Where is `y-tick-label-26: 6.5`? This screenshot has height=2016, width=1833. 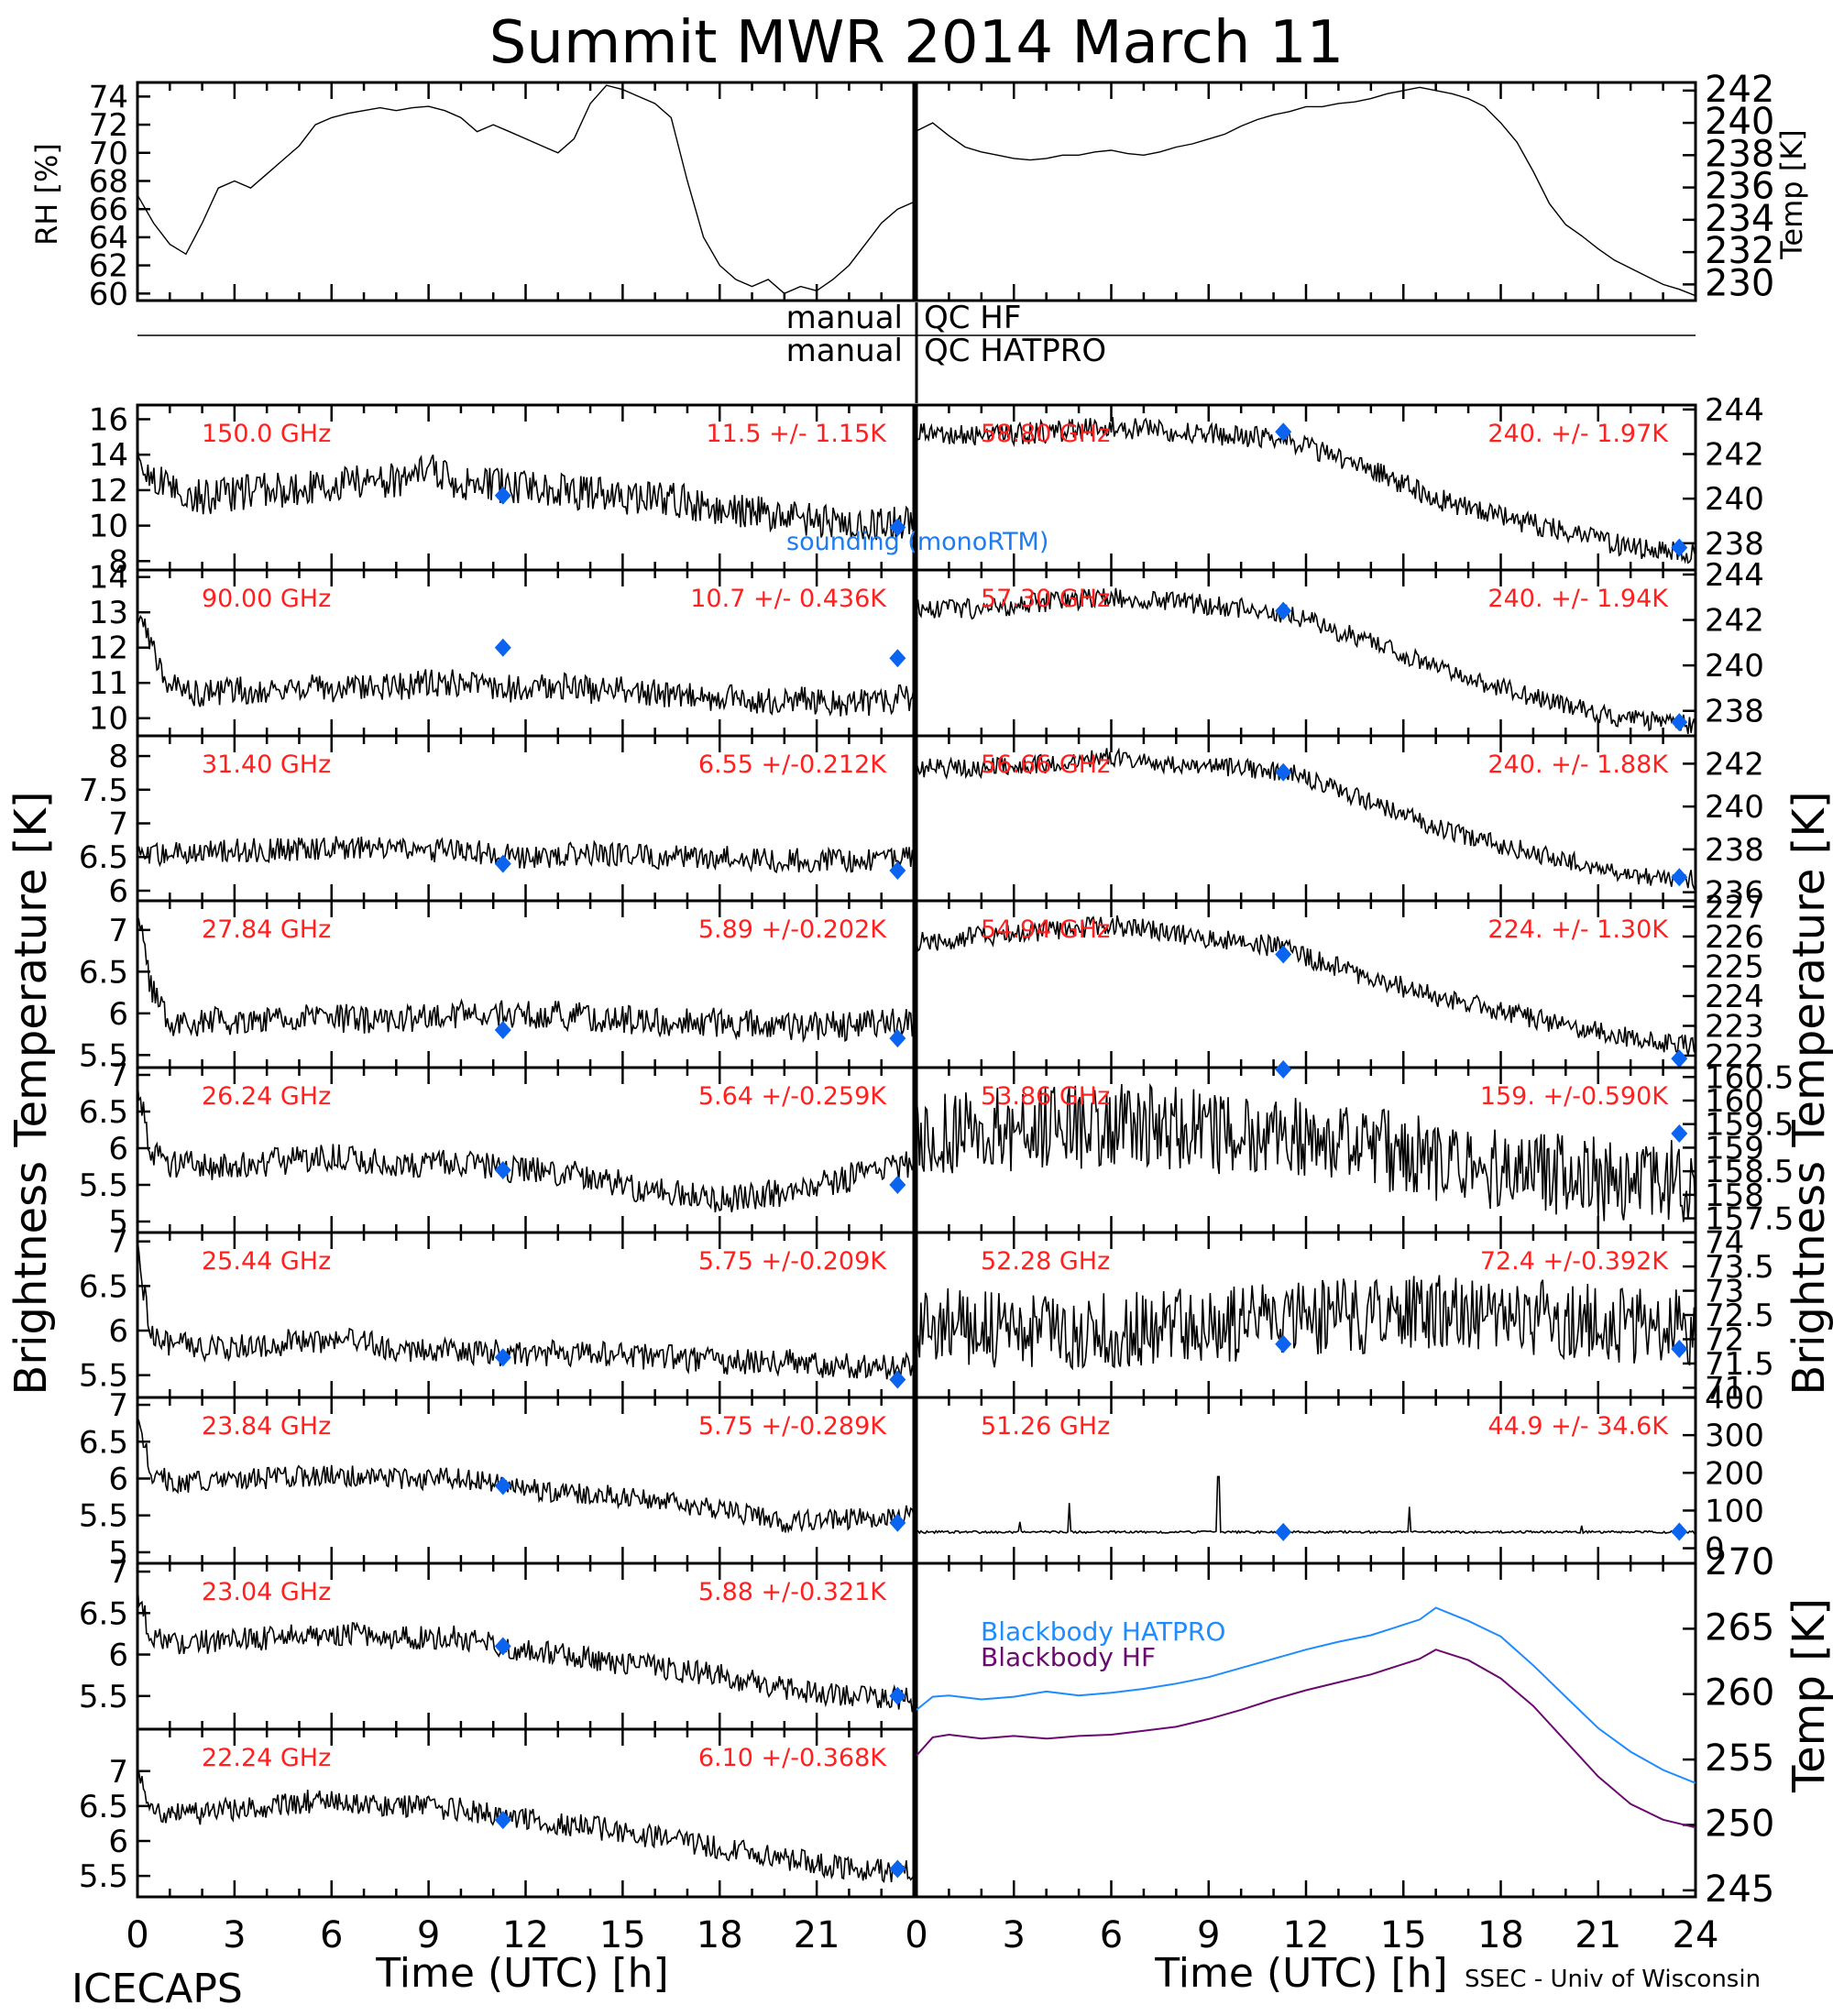
y-tick-label-26: 6.5 is located at coordinates (103, 1112).